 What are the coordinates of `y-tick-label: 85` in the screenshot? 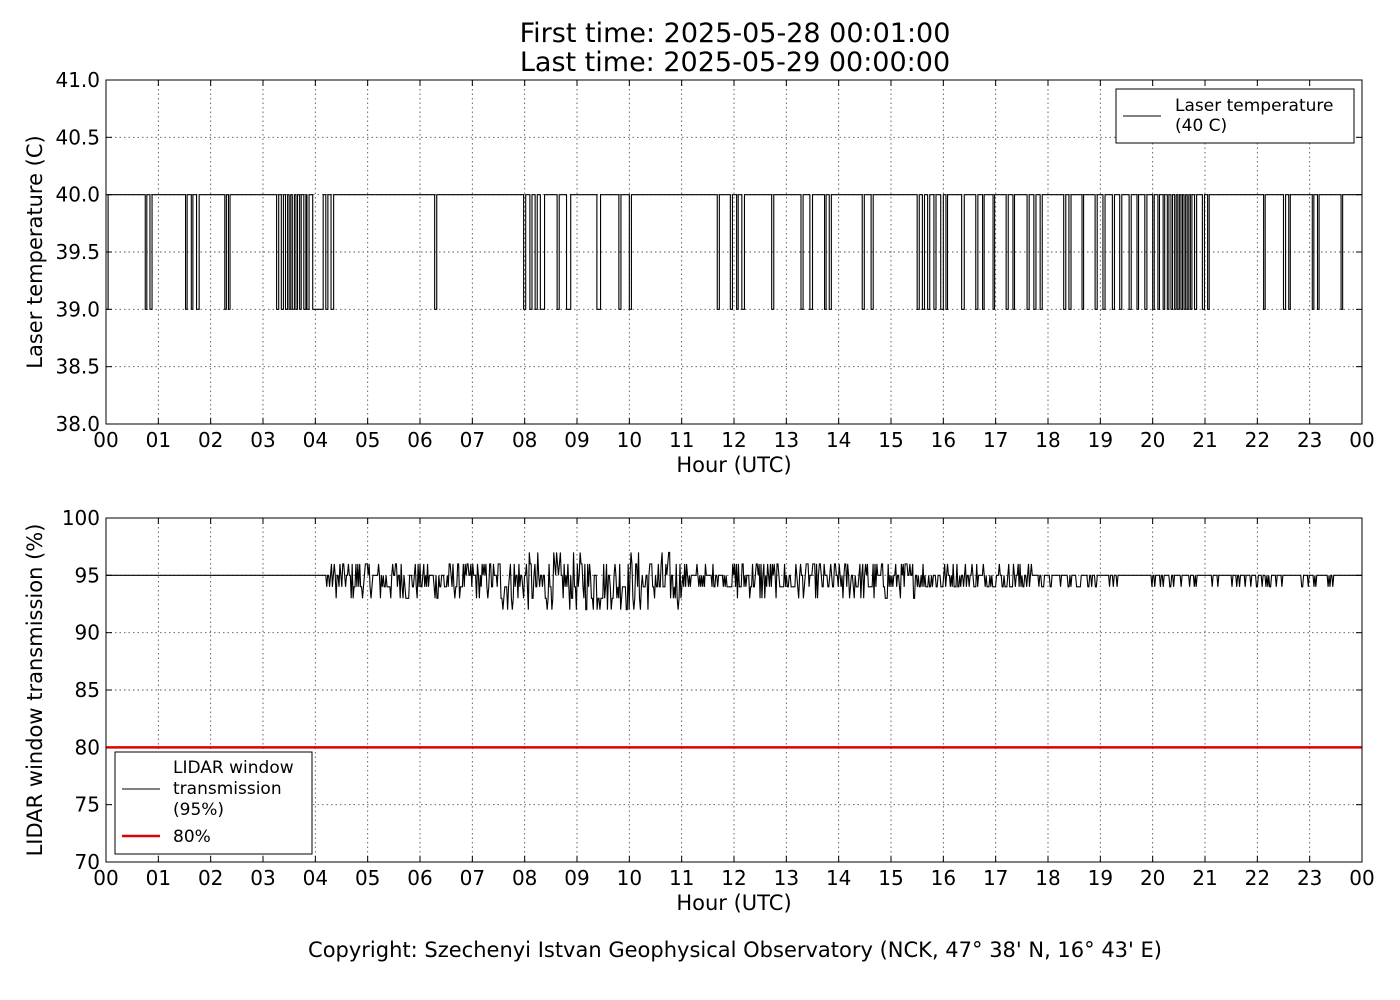 It's located at (87, 690).